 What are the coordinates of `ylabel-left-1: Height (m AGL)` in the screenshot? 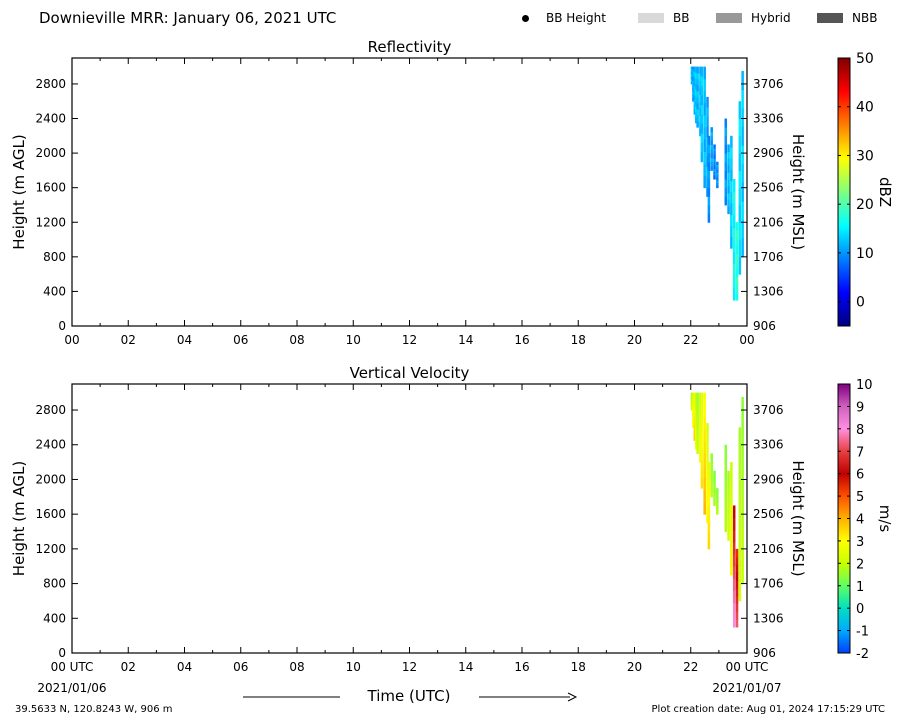 It's located at (19, 518).